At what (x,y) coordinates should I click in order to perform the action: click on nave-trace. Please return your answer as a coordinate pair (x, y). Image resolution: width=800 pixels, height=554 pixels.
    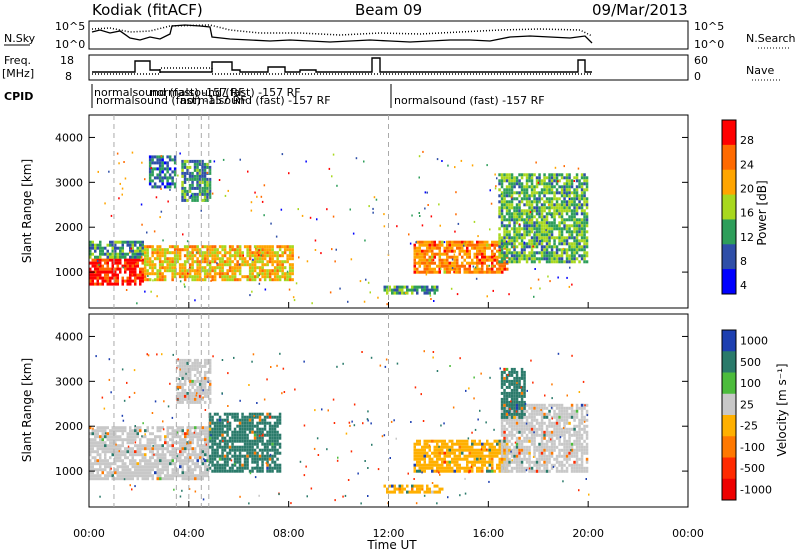
    Looking at the image, I should click on (342, 71).